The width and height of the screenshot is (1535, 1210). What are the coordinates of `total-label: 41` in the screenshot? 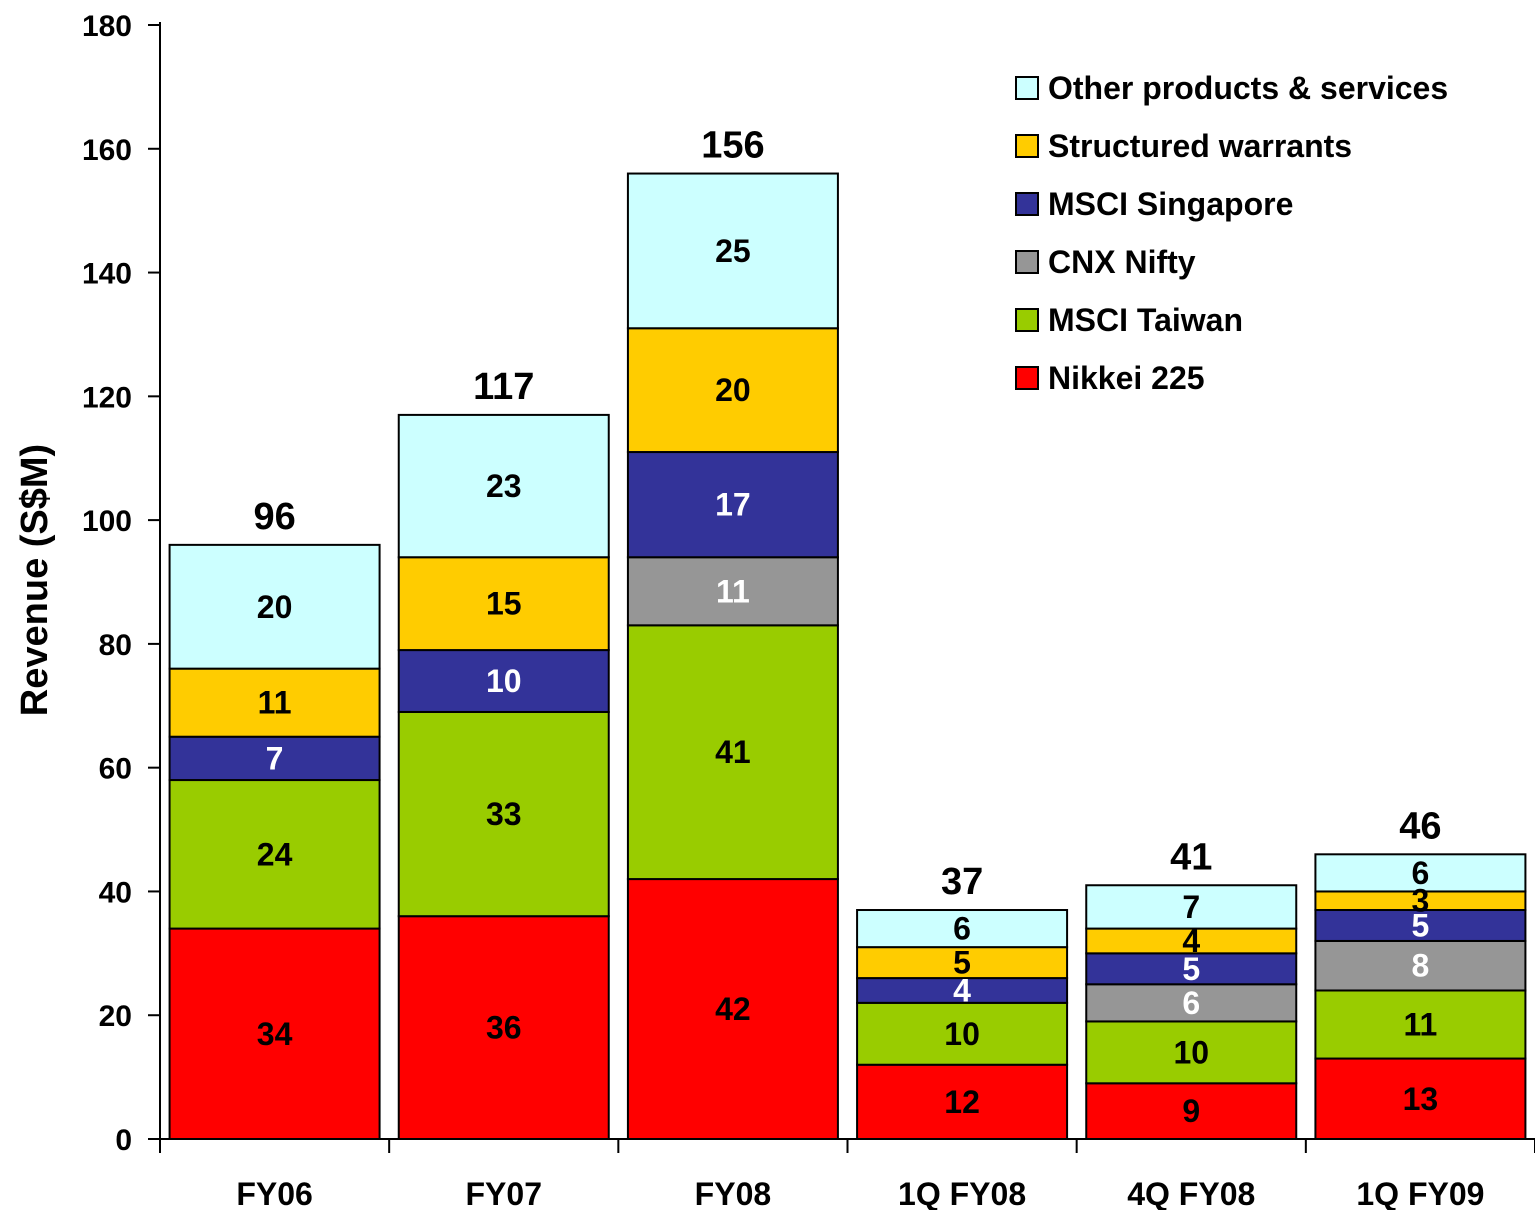 It's located at (1191, 857).